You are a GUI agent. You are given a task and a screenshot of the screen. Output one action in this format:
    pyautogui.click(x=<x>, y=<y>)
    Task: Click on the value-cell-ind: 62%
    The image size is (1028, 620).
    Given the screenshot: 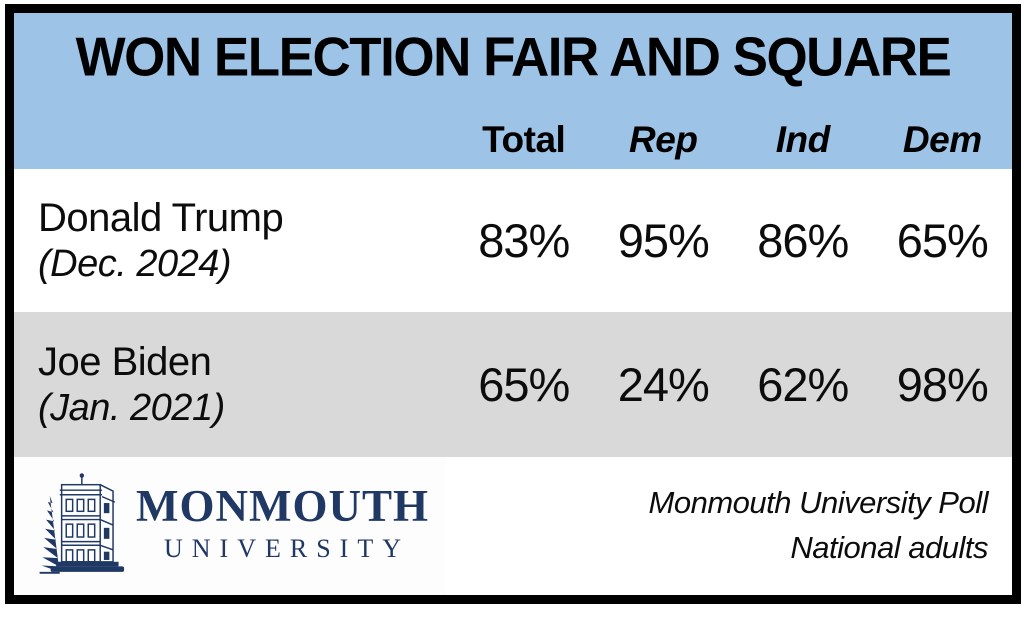 What is the action you would take?
    pyautogui.click(x=803, y=384)
    